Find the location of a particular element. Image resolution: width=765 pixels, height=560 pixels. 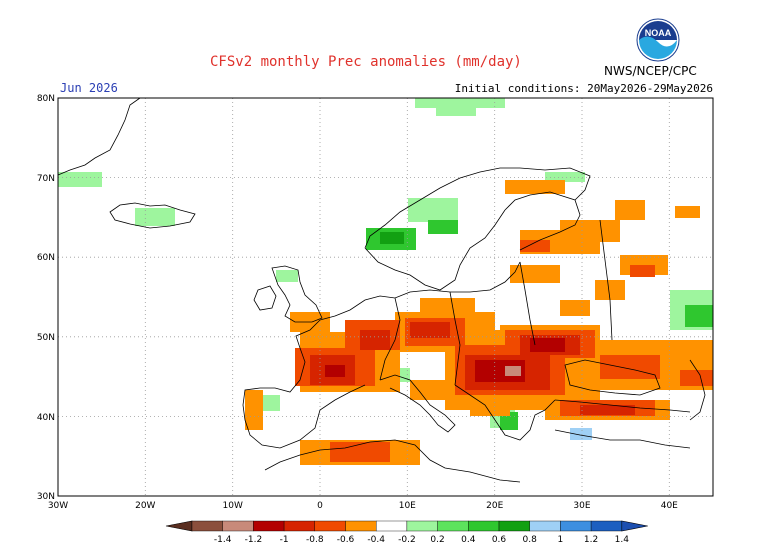

colorbar-label: 1.2 is located at coordinates (591, 540).